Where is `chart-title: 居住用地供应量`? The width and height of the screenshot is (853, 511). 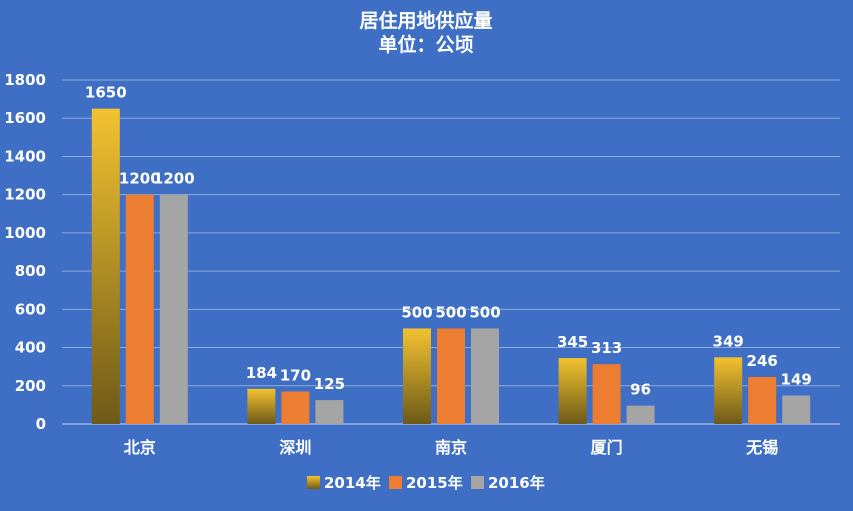 chart-title: 居住用地供应量 is located at coordinates (425, 20).